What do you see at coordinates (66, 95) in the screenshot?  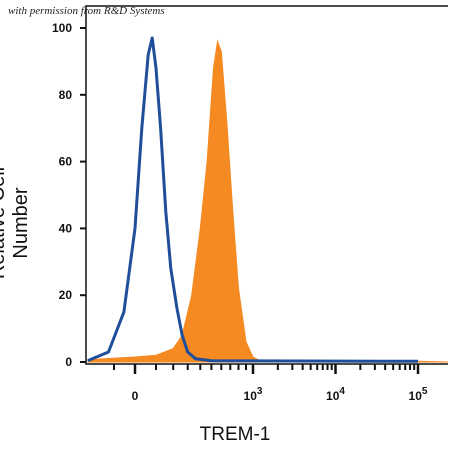 I see `y-tick-label-80: 80` at bounding box center [66, 95].